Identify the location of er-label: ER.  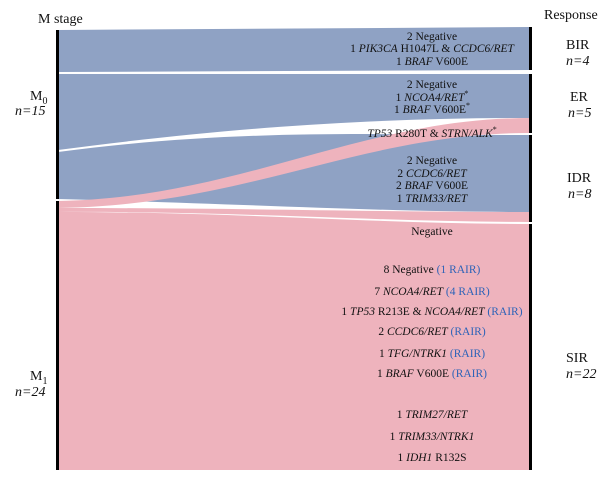
(579, 97).